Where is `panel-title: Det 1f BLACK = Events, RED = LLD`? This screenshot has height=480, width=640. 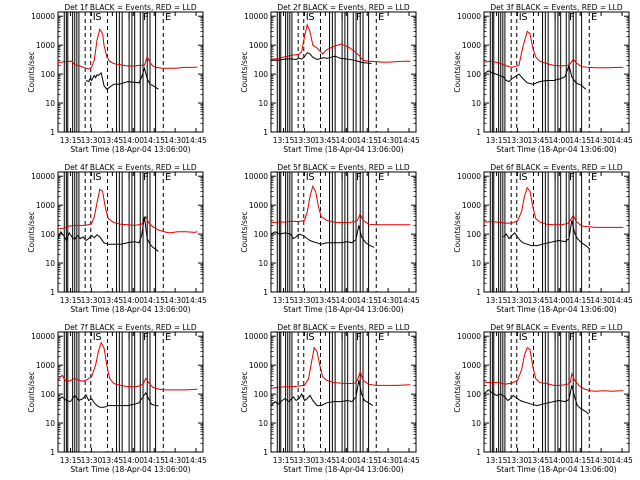 panel-title: Det 1f BLACK = Events, RED = LLD is located at coordinates (130, 7).